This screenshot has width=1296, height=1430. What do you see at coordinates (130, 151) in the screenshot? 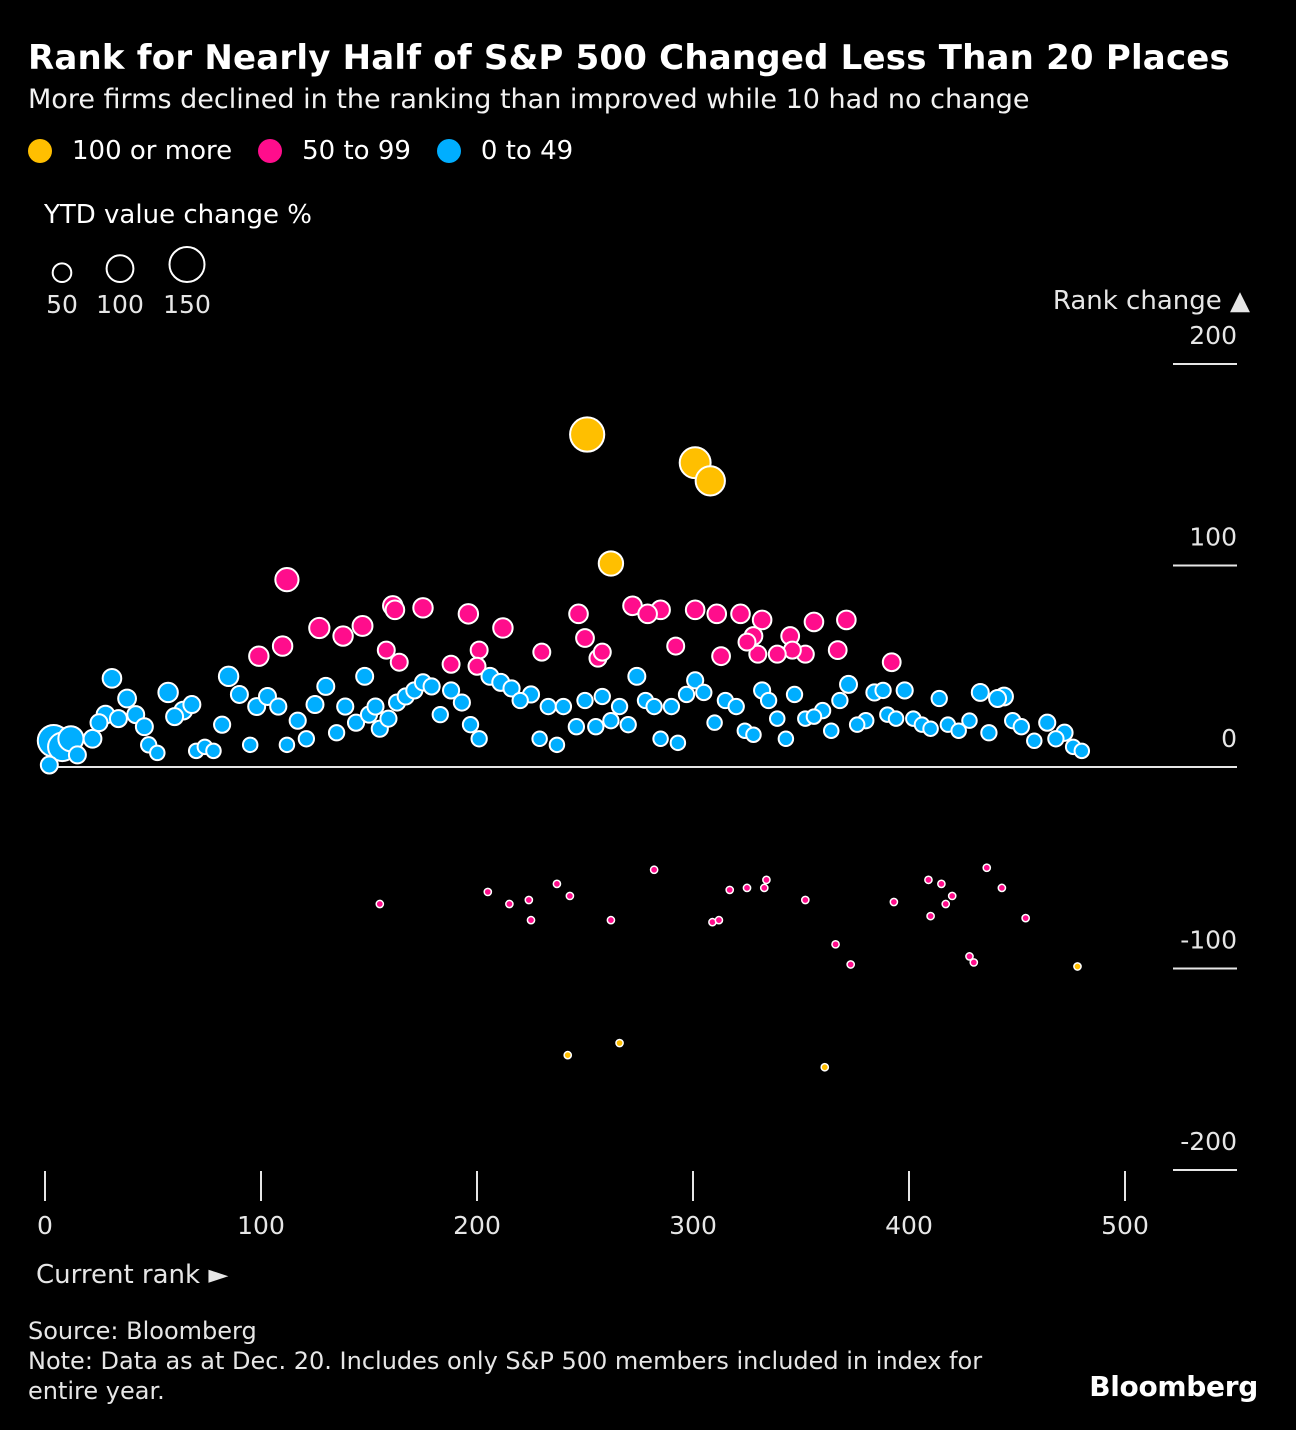
I see `legend-item-100-or-more: 100 or more` at bounding box center [130, 151].